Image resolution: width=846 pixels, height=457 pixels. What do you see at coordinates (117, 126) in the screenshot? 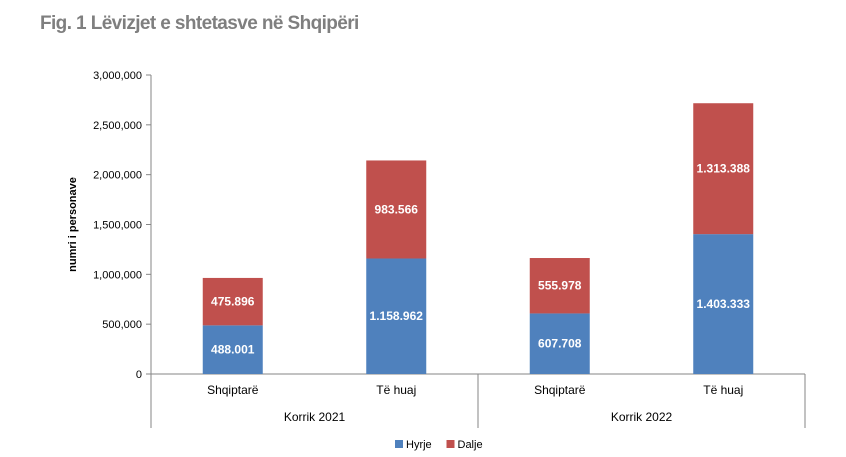
I see `y-tick-label: 2,500,000` at bounding box center [117, 126].